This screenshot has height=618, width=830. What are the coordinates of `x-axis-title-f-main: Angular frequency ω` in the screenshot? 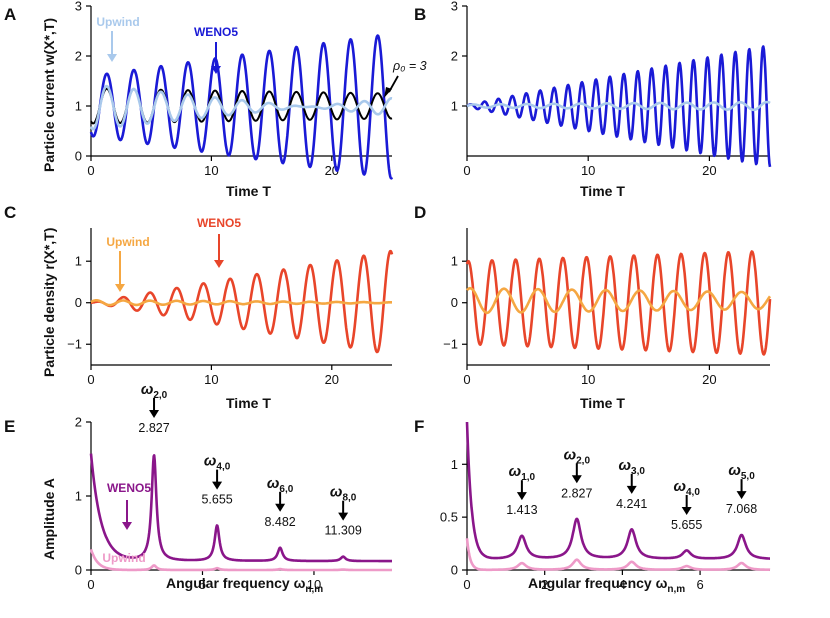 It's located at (598, 583).